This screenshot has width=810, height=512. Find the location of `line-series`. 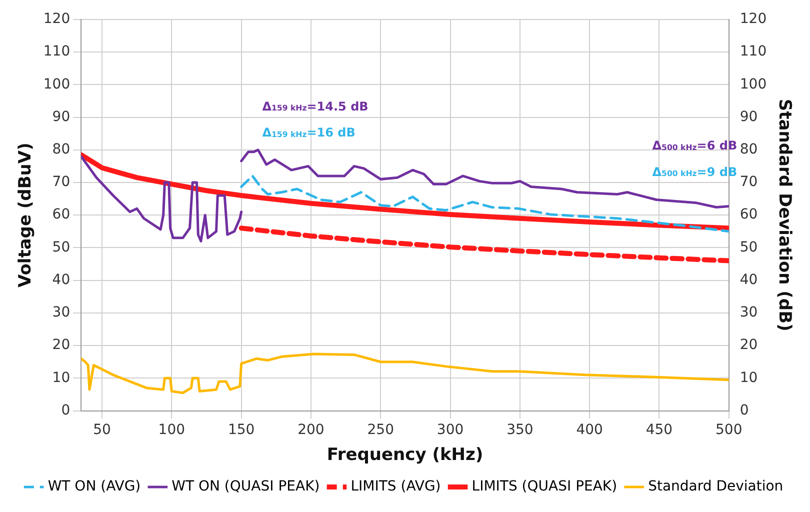

line-series is located at coordinates (484, 203).